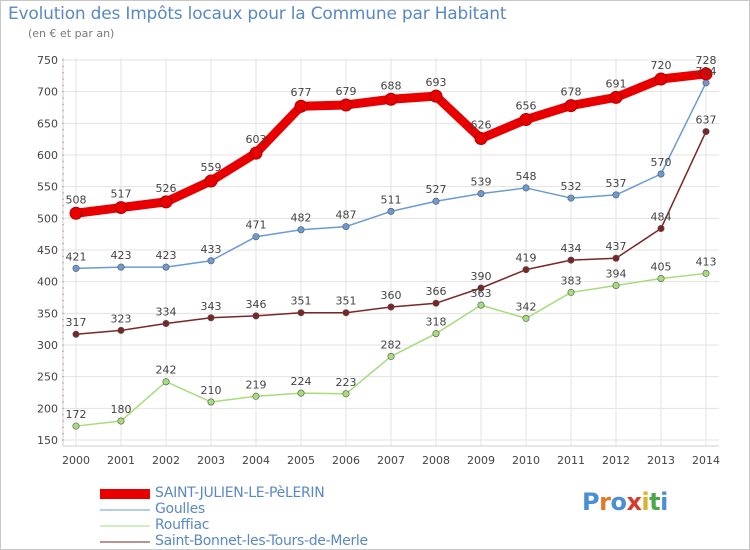  What do you see at coordinates (706, 60) in the screenshot?
I see `data-label: 728` at bounding box center [706, 60].